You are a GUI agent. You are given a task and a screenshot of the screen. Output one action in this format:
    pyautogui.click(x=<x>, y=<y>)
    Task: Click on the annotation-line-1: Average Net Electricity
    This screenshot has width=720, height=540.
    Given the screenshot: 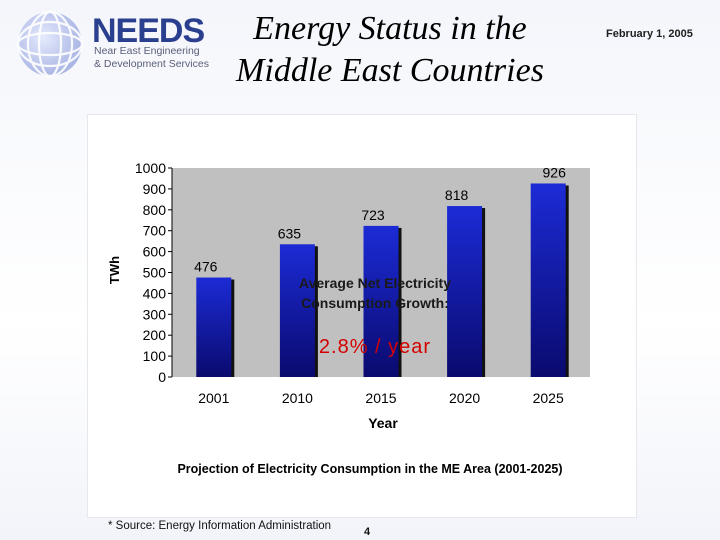 What is the action you would take?
    pyautogui.click(x=375, y=283)
    